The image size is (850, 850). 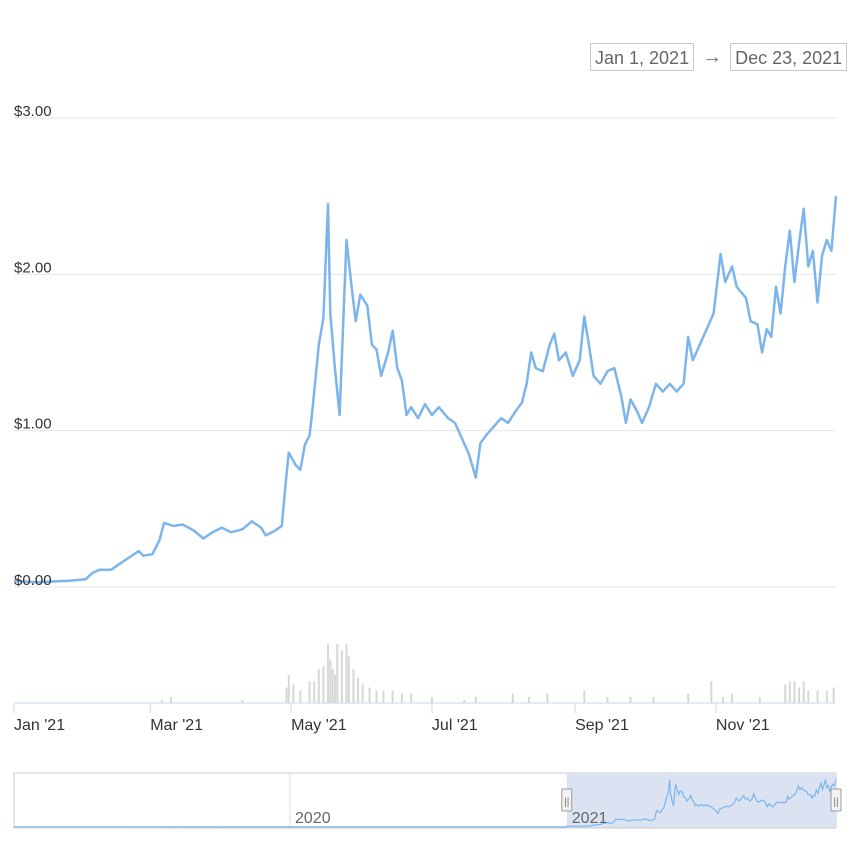 What do you see at coordinates (455, 725) in the screenshot?
I see `x-tick-label: Jul '21` at bounding box center [455, 725].